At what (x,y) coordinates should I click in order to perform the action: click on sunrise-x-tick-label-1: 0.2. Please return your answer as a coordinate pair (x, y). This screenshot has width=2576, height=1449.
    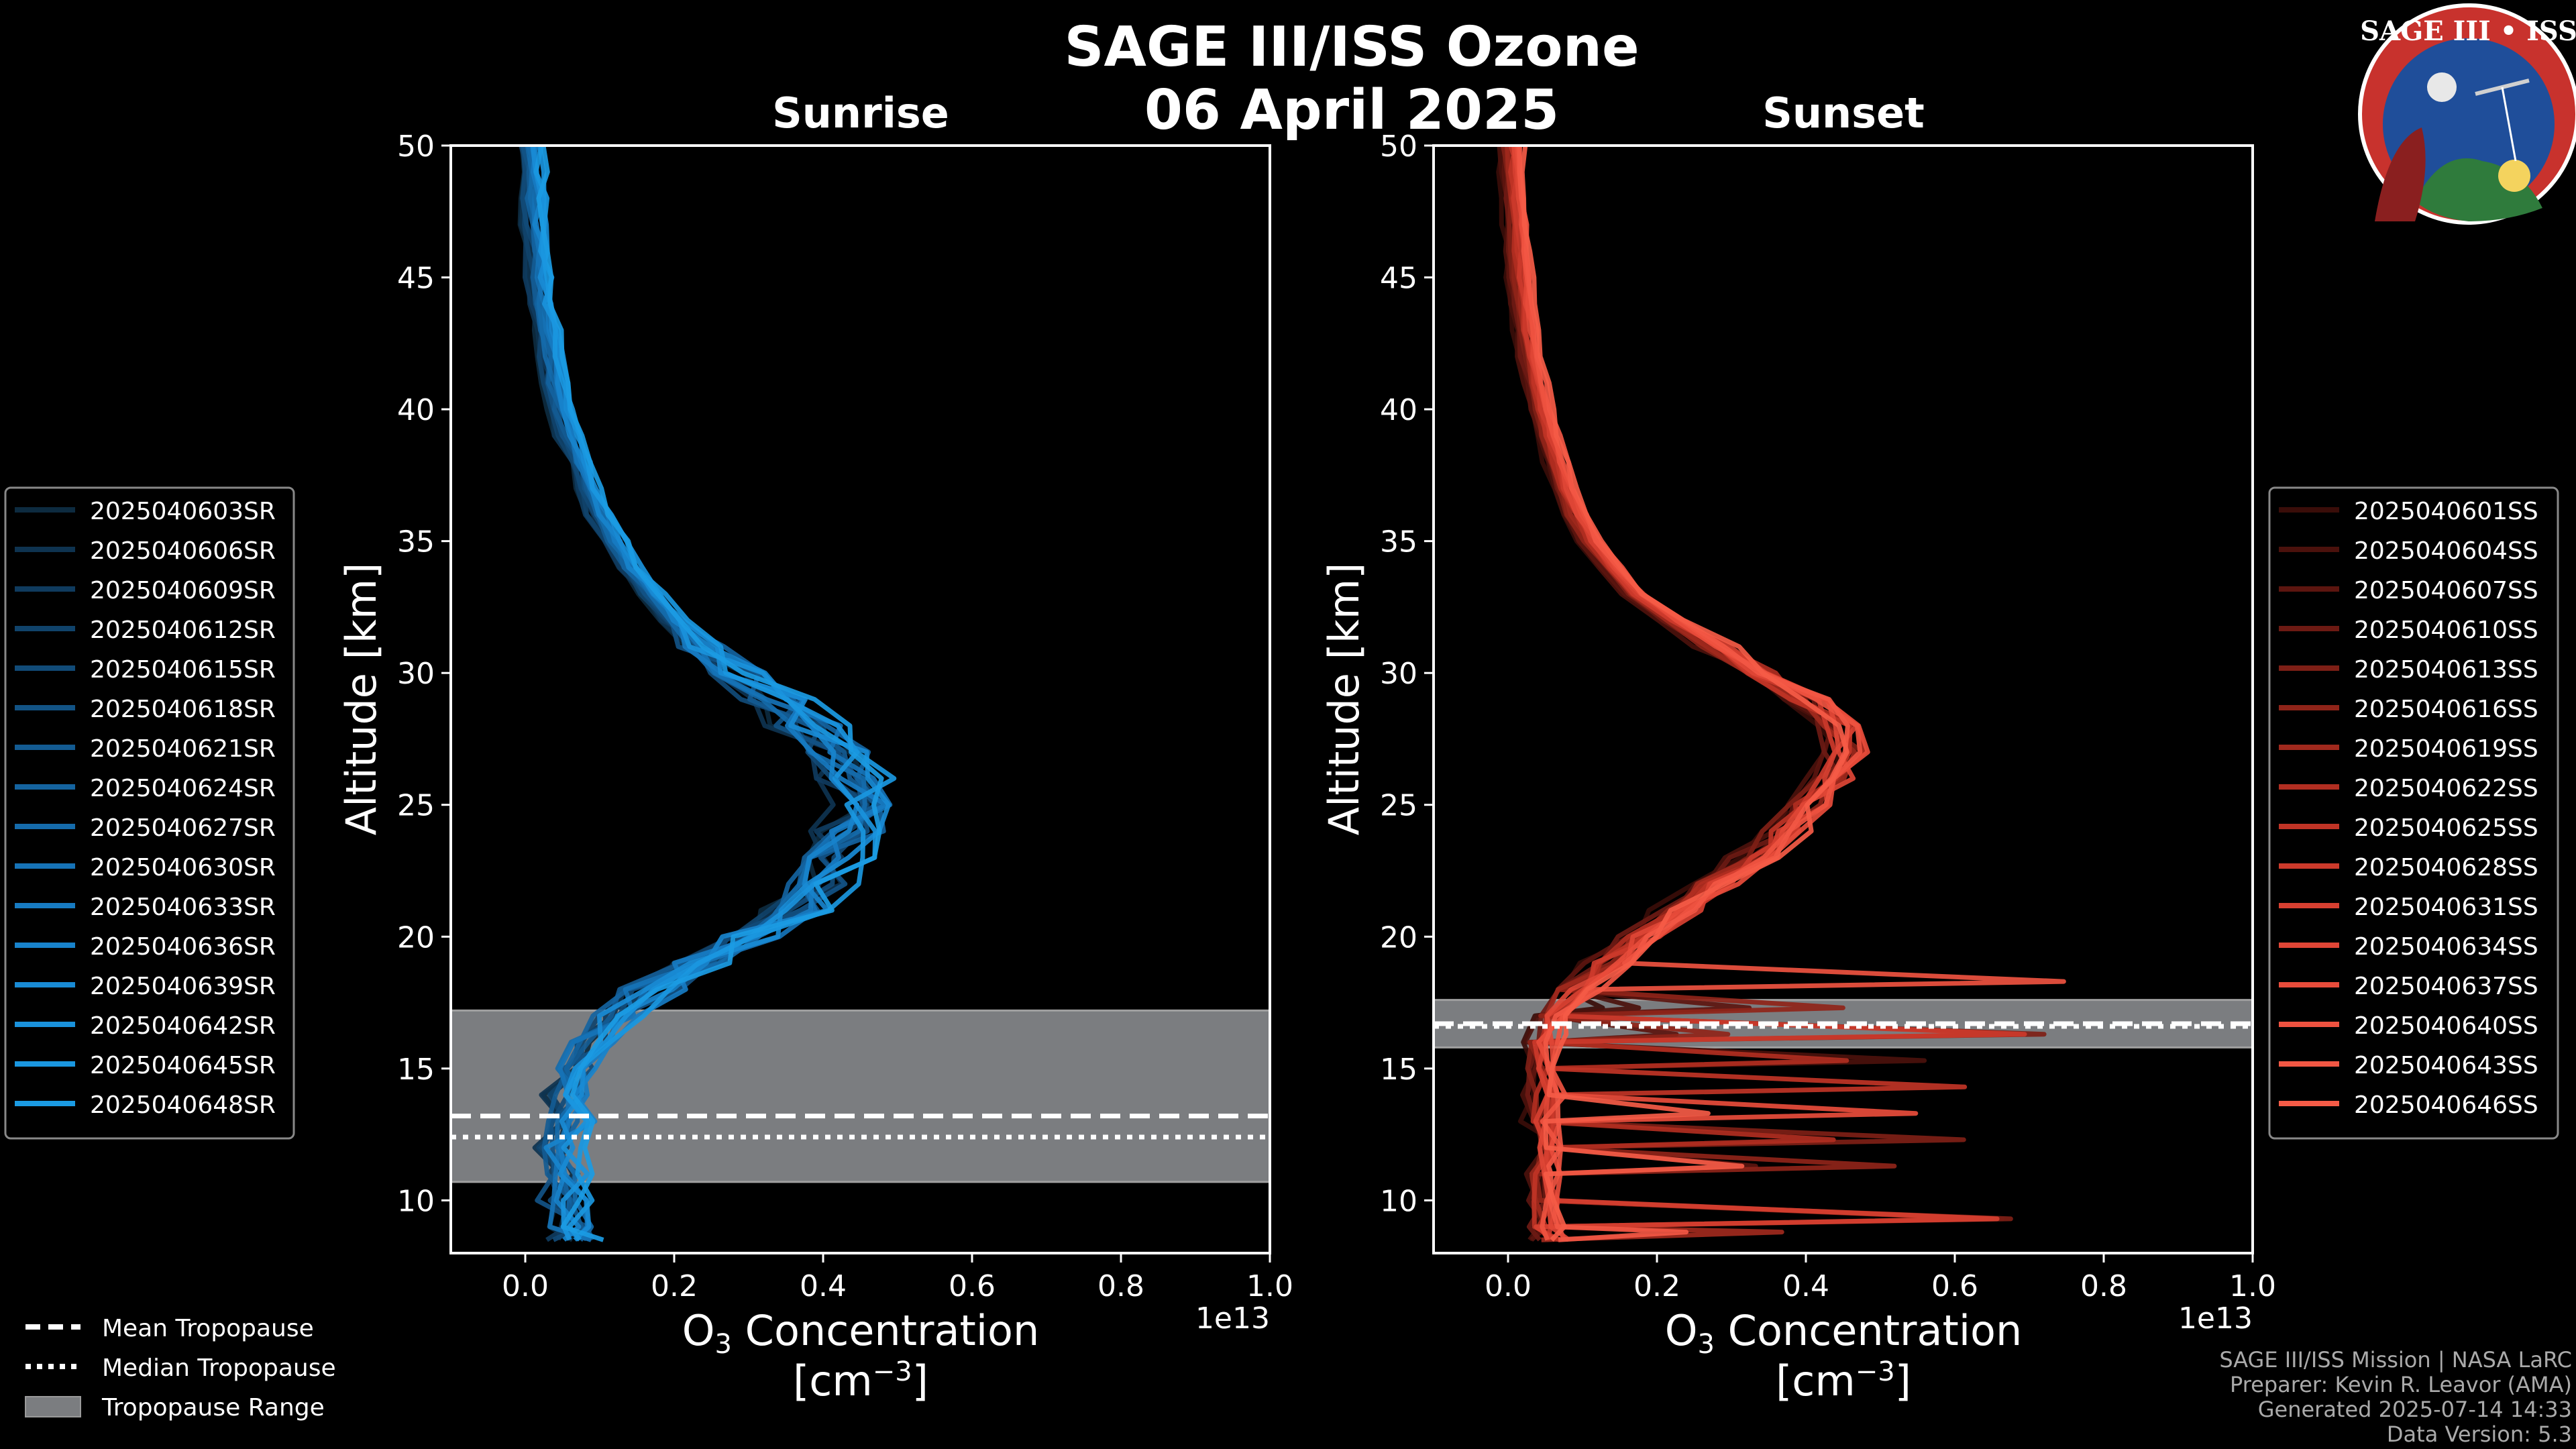
    Looking at the image, I should click on (674, 1286).